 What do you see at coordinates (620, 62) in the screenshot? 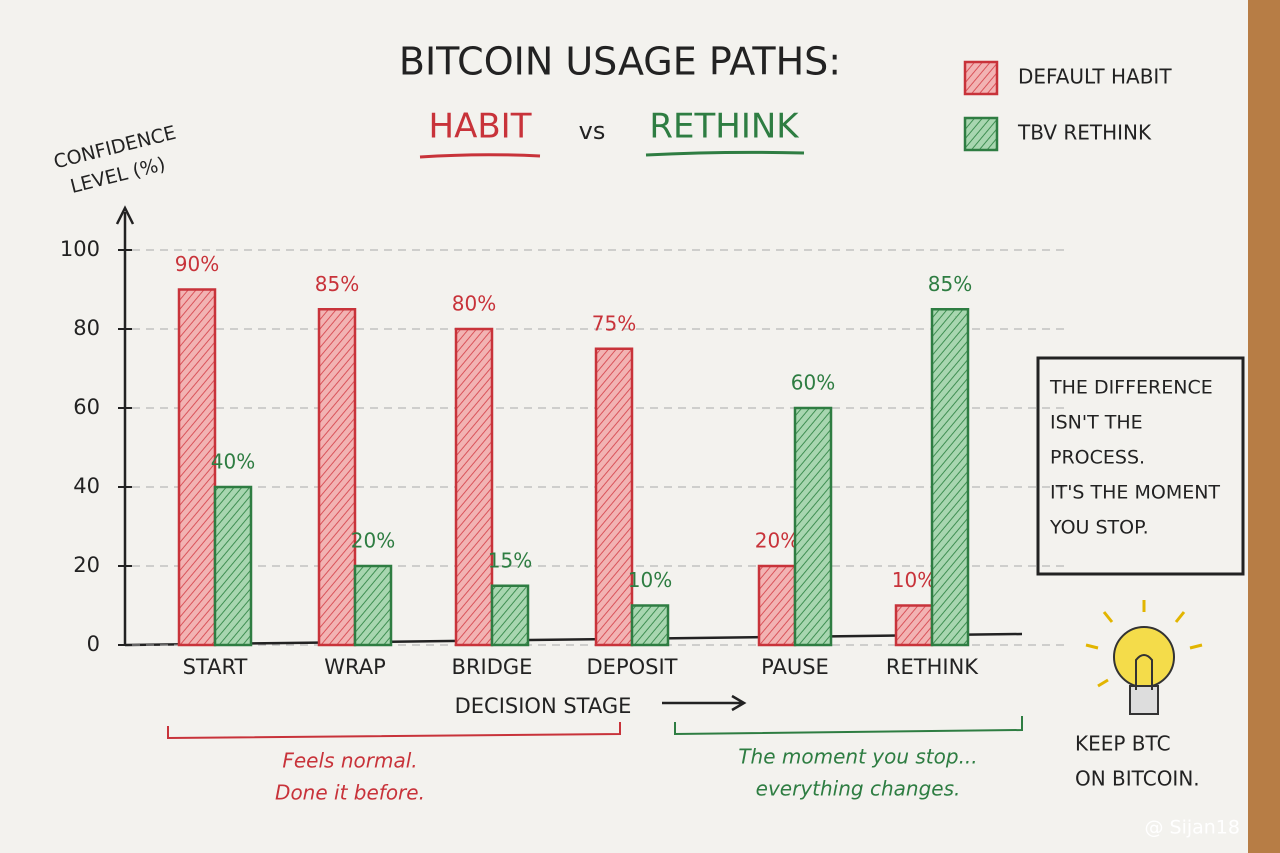
I see `chart-title: BITCOIN USAGE PATHS:` at bounding box center [620, 62].